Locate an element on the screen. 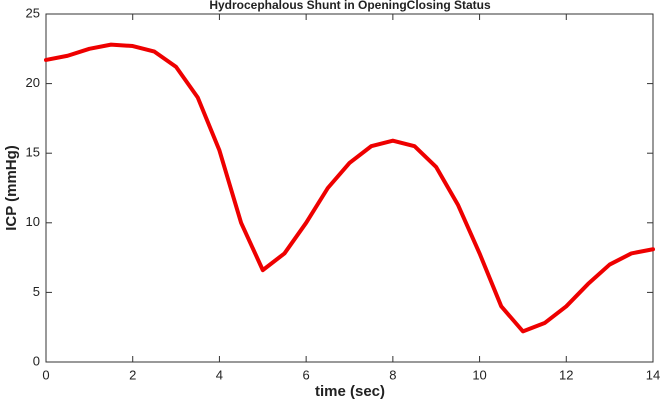  y-tick-label: 10 is located at coordinates (33, 221).